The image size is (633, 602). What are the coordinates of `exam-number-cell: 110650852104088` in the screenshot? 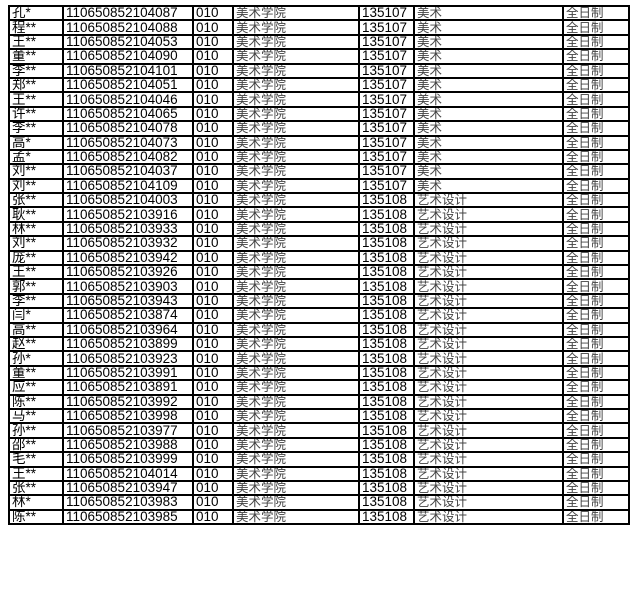 It's located at (128, 27).